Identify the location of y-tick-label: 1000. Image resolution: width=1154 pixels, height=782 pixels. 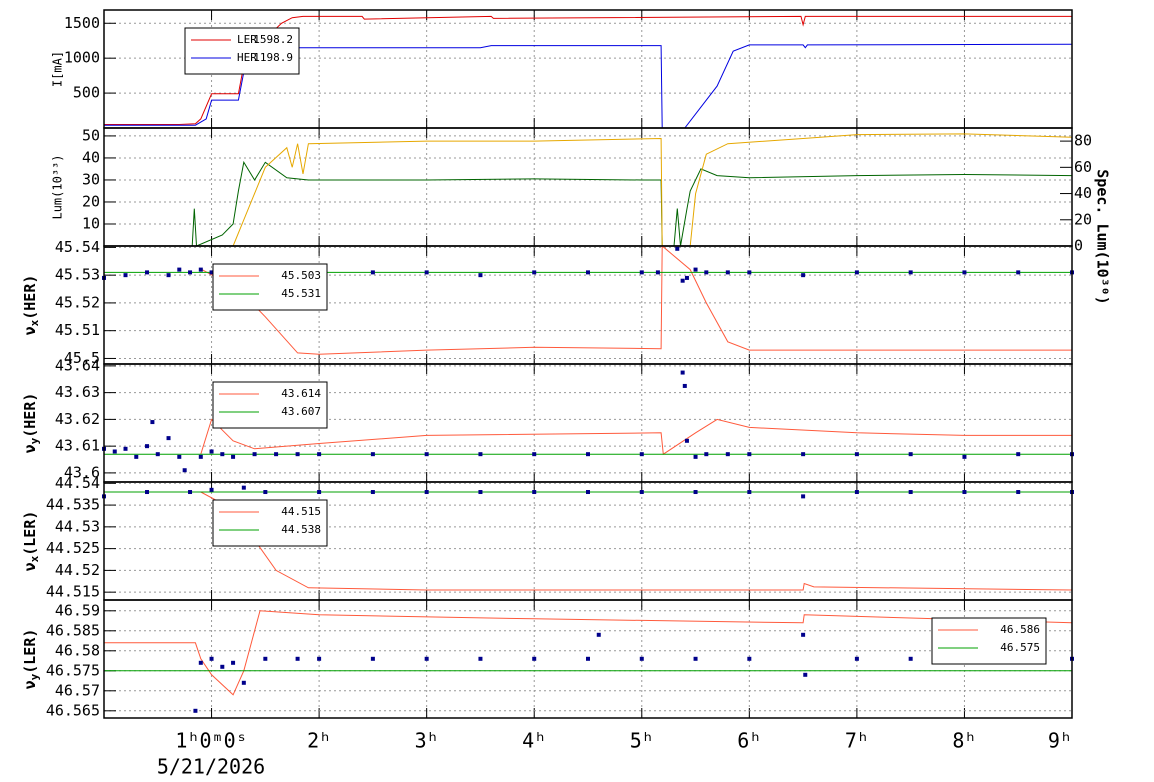
(82, 58).